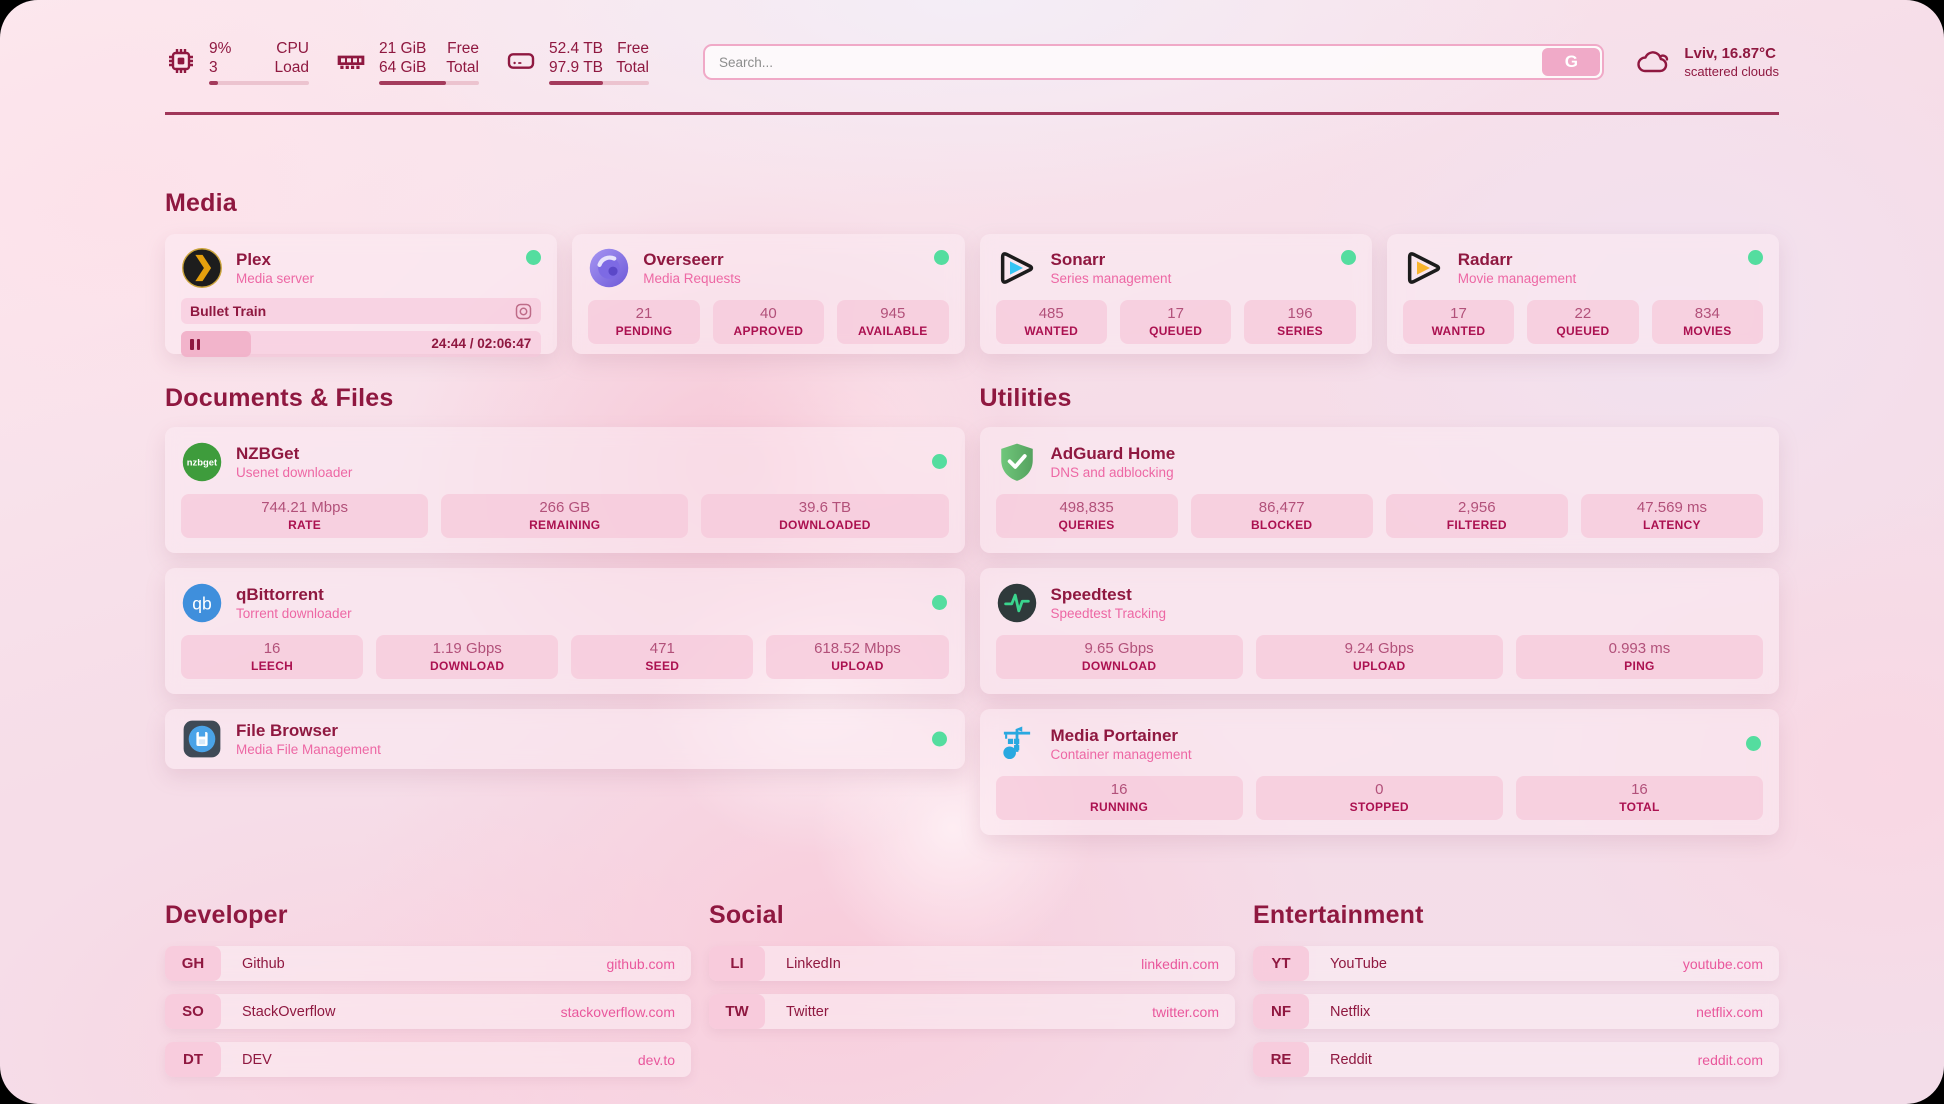 Image resolution: width=1944 pixels, height=1104 pixels. I want to click on cpu-usage-bar-fill, so click(213, 83).